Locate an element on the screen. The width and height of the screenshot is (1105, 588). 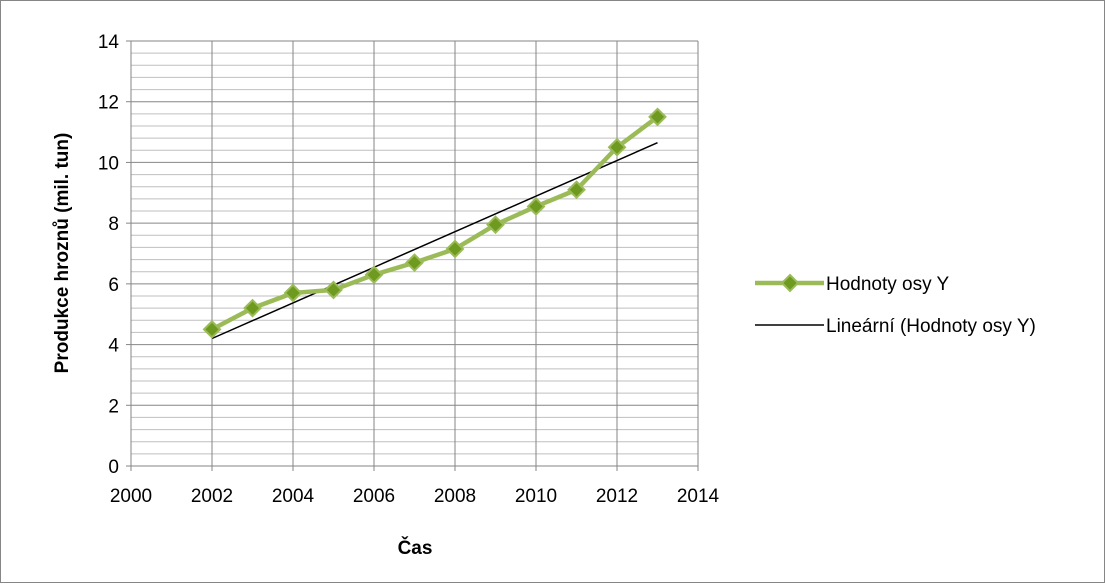
x-tick-label: 2002 is located at coordinates (212, 496).